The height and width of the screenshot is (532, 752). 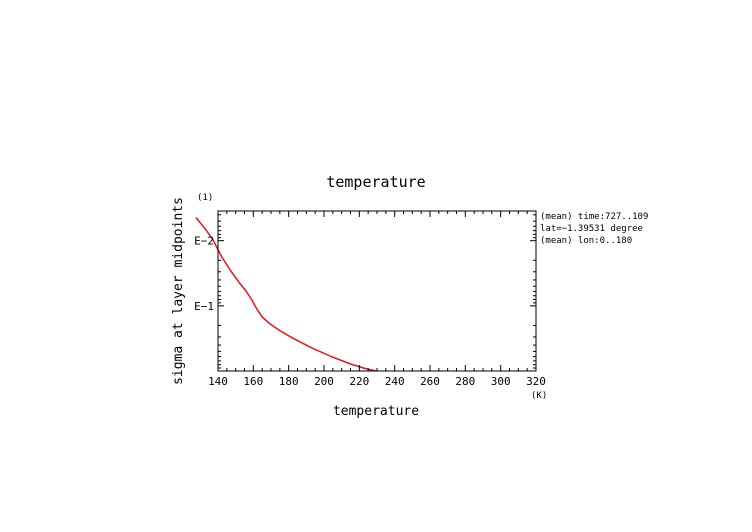 I want to click on x-axis-ticks, so click(x=377, y=291).